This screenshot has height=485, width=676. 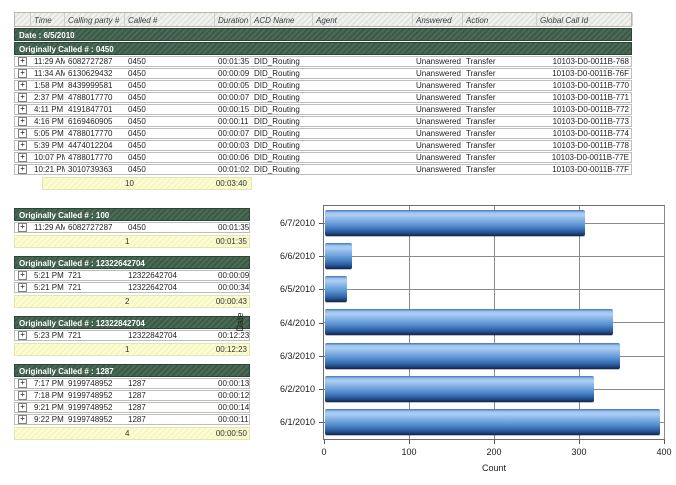 What do you see at coordinates (234, 383) in the screenshot?
I see `cell-duration: 00:00:13` at bounding box center [234, 383].